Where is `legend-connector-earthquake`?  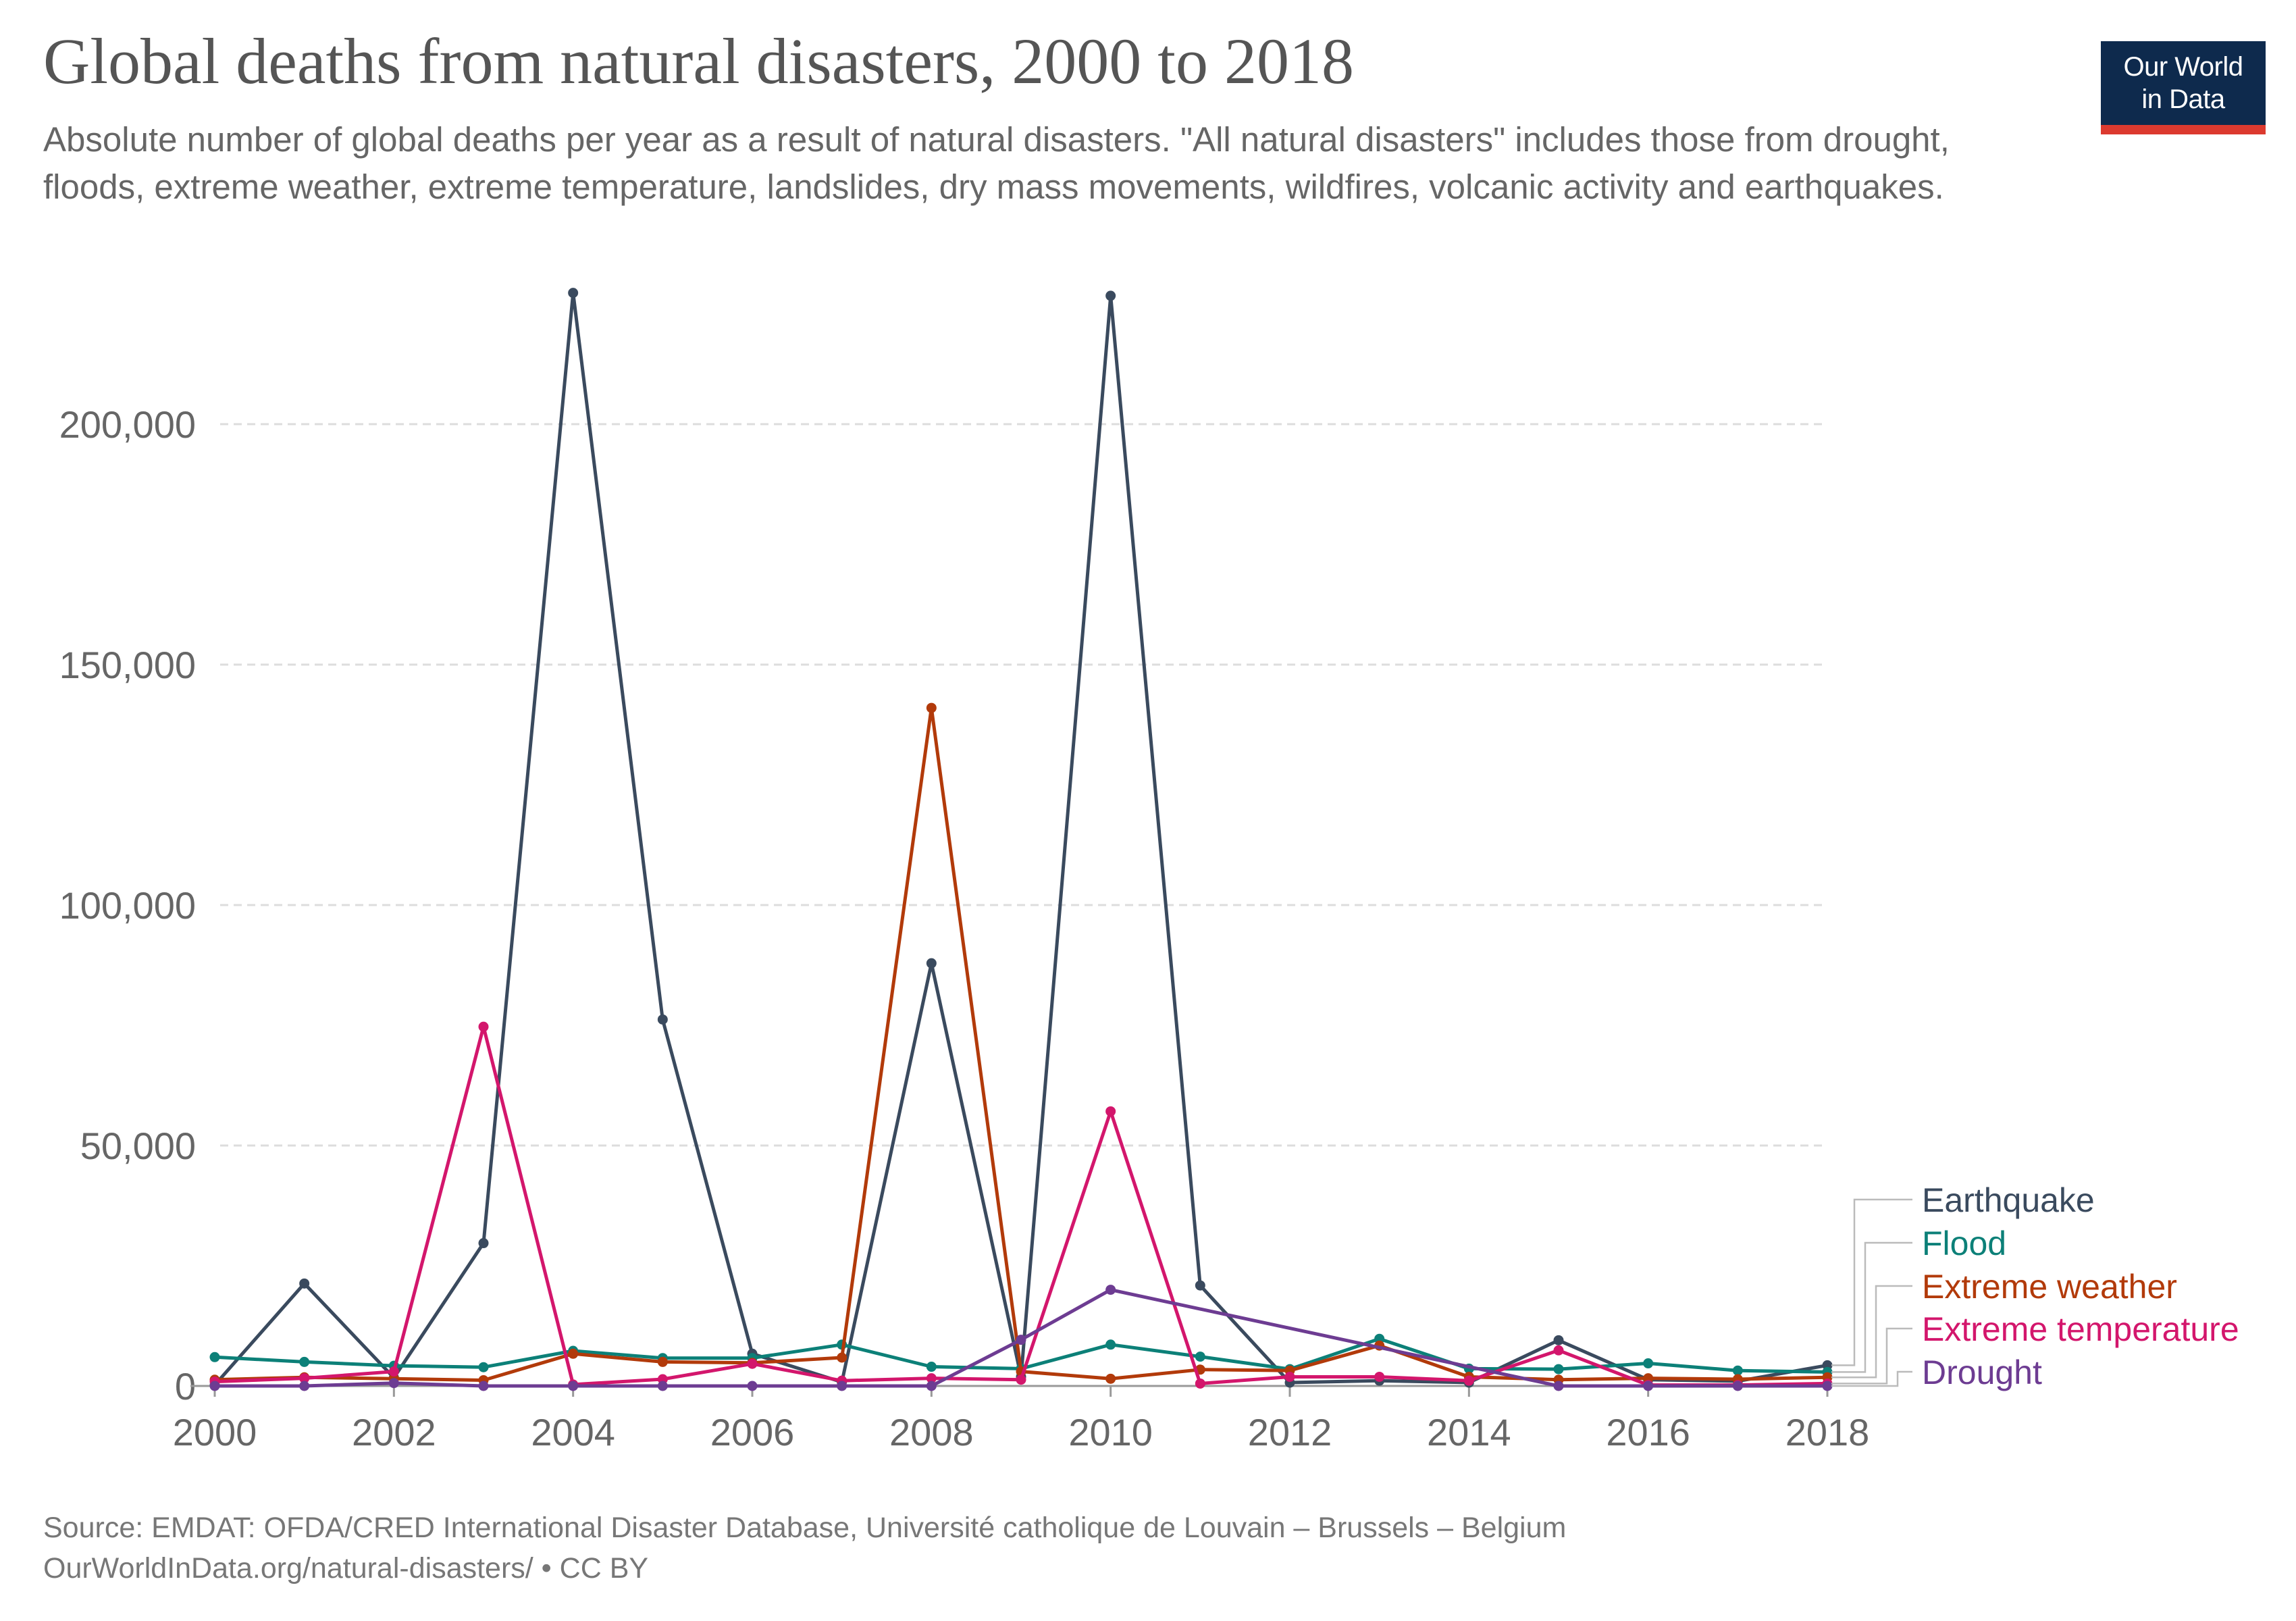 legend-connector-earthquake is located at coordinates (1871, 1282).